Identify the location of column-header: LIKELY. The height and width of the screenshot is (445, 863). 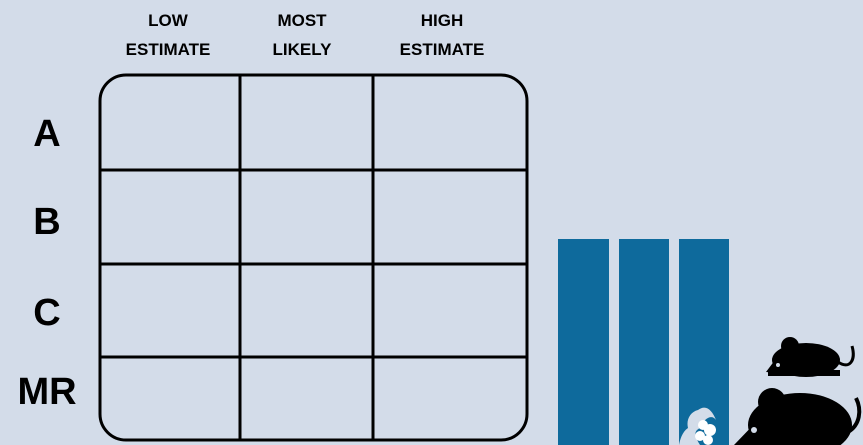
(303, 49).